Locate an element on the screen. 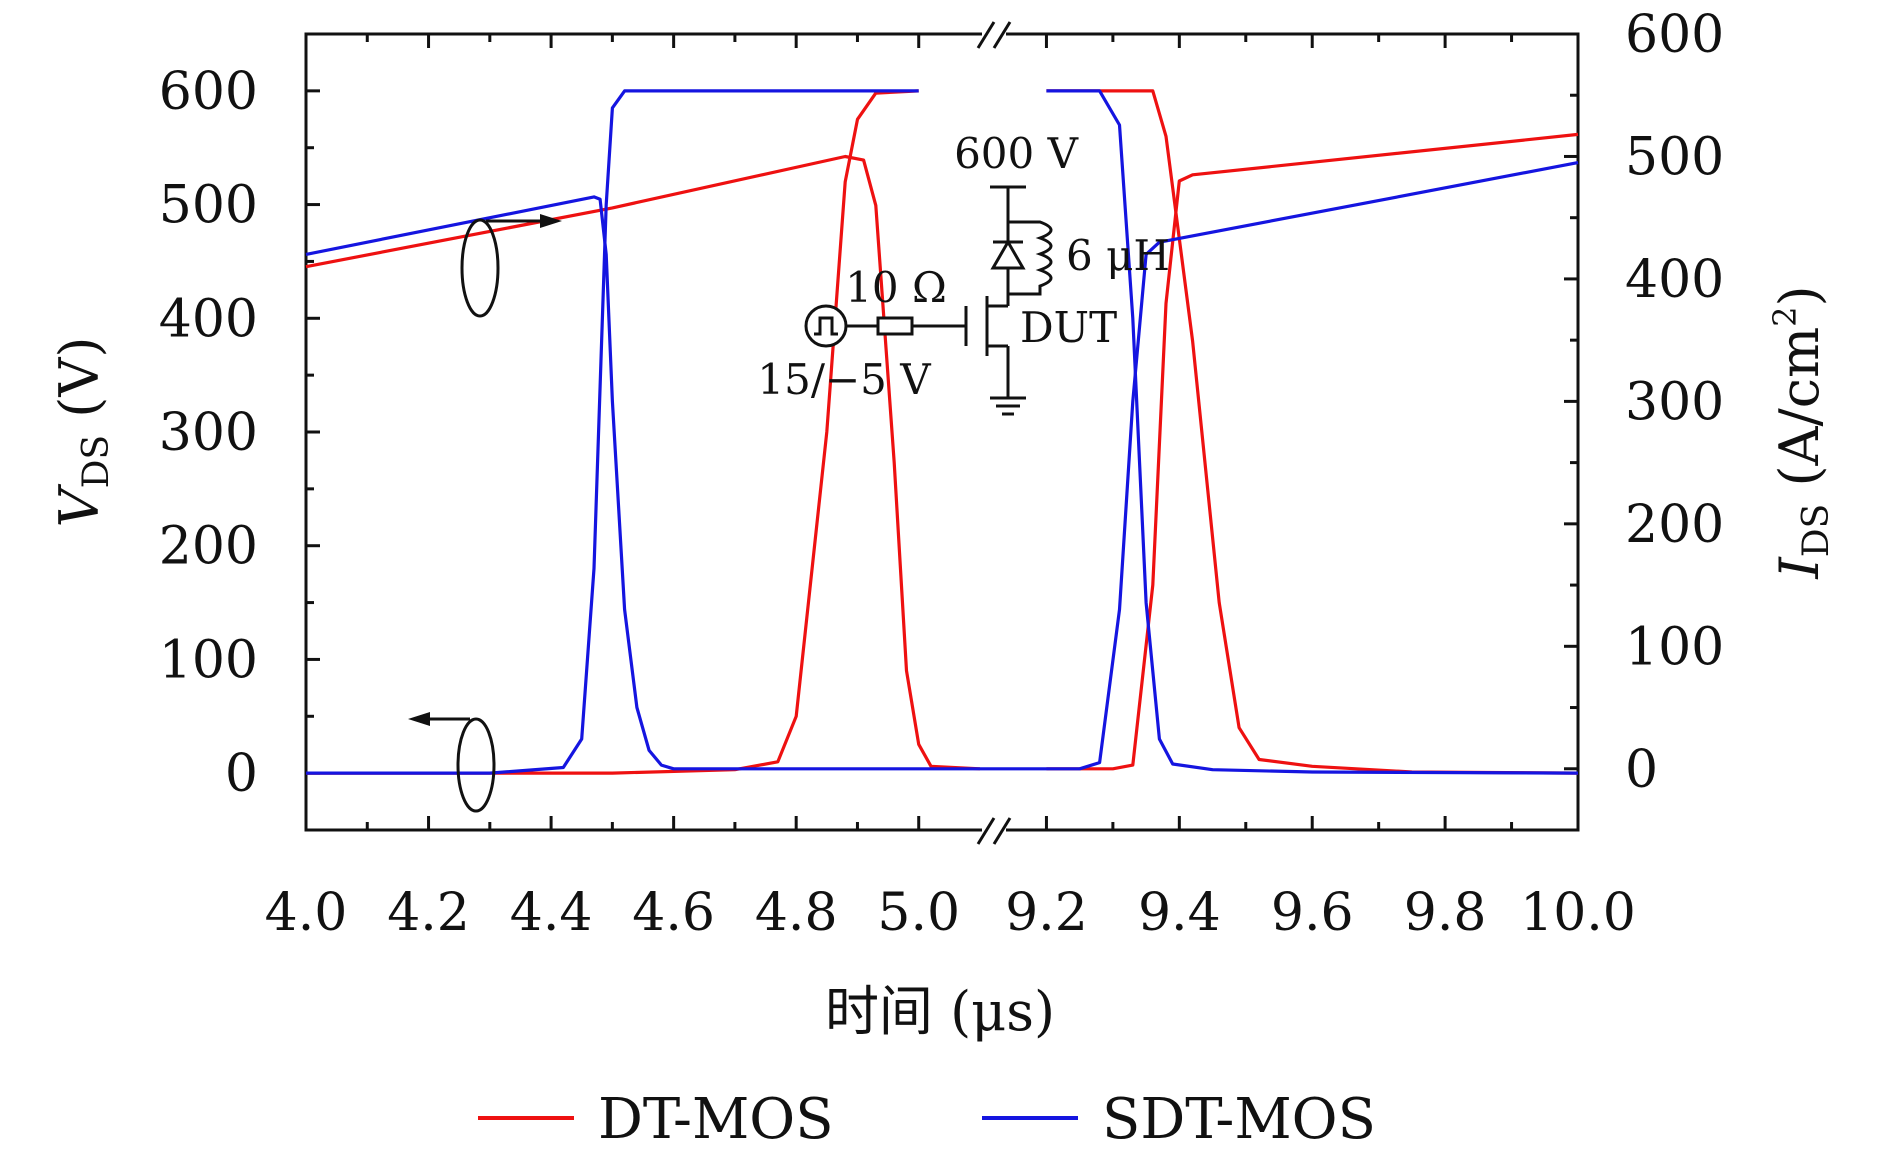  x-tick-label: 10.0 is located at coordinates (1578, 913).